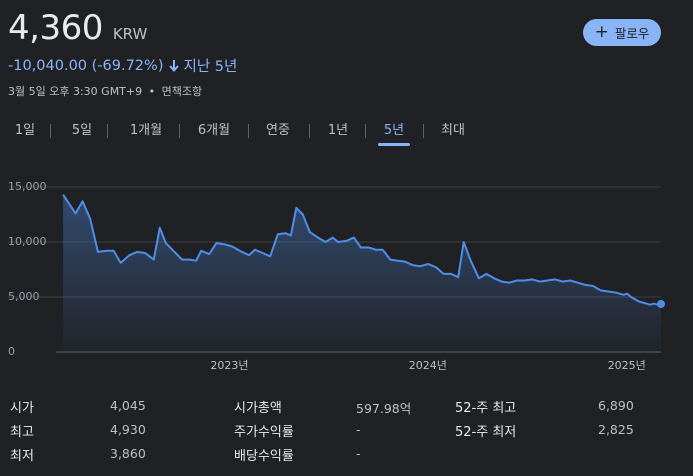  Describe the element at coordinates (486, 408) in the screenshot. I see `stat-label-52w-high: 52-주 최고` at that location.